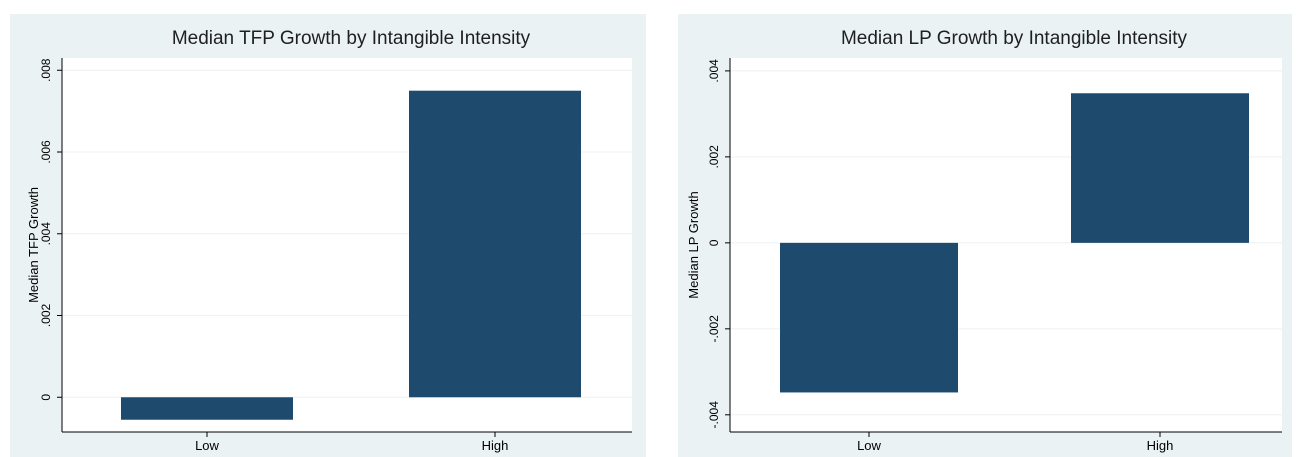 Image resolution: width=1298 pixels, height=457 pixels. Describe the element at coordinates (693, 244) in the screenshot. I see `y-axis-label: Median LP Growth` at that location.